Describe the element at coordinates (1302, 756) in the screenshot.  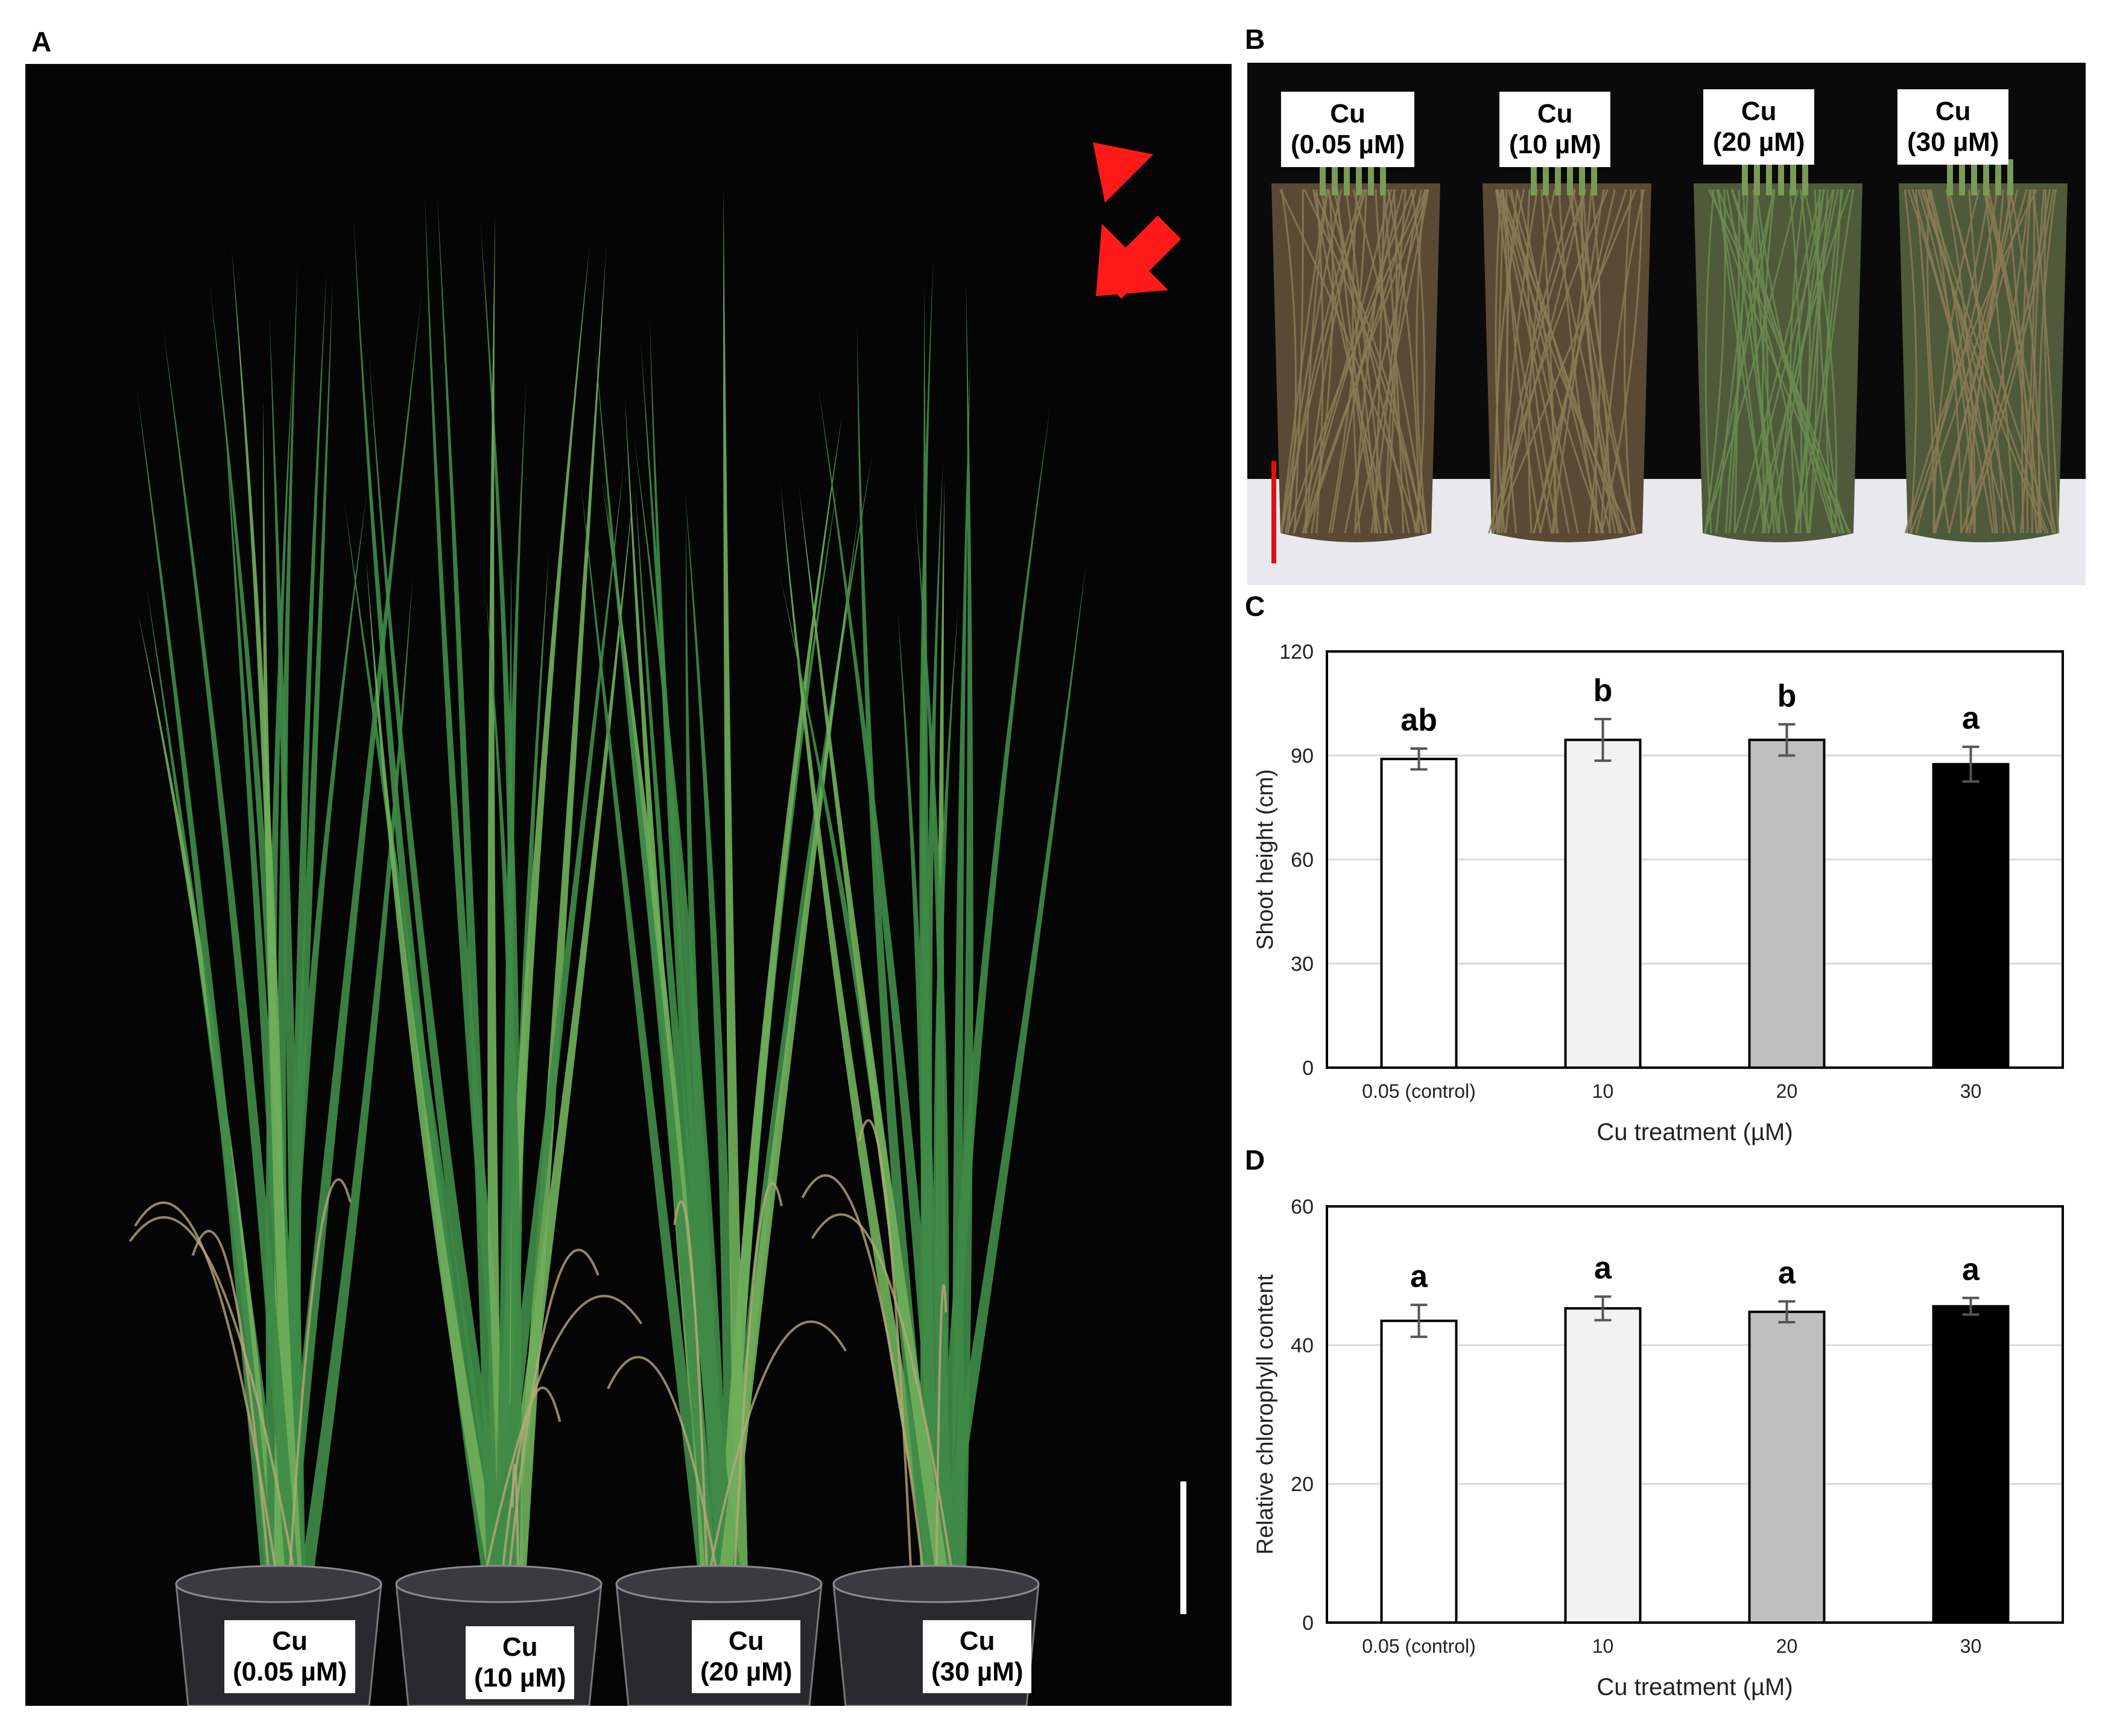
I see `y-tick-label: 90` at that location.